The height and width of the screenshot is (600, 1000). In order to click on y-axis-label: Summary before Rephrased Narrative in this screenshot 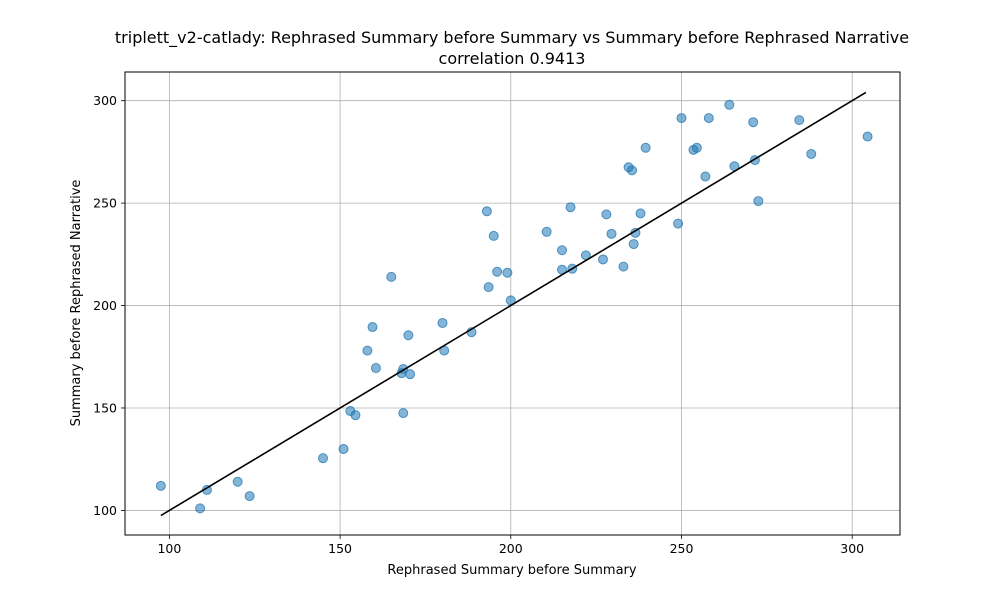, I will do `click(76, 303)`.